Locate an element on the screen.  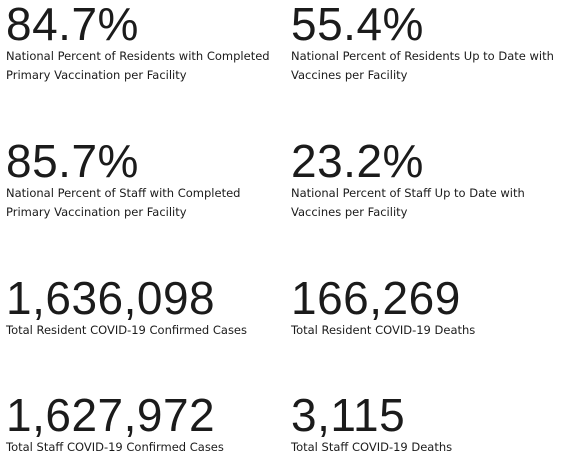
stat-label: Total Staff COVID-19 Deaths is located at coordinates (372, 447).